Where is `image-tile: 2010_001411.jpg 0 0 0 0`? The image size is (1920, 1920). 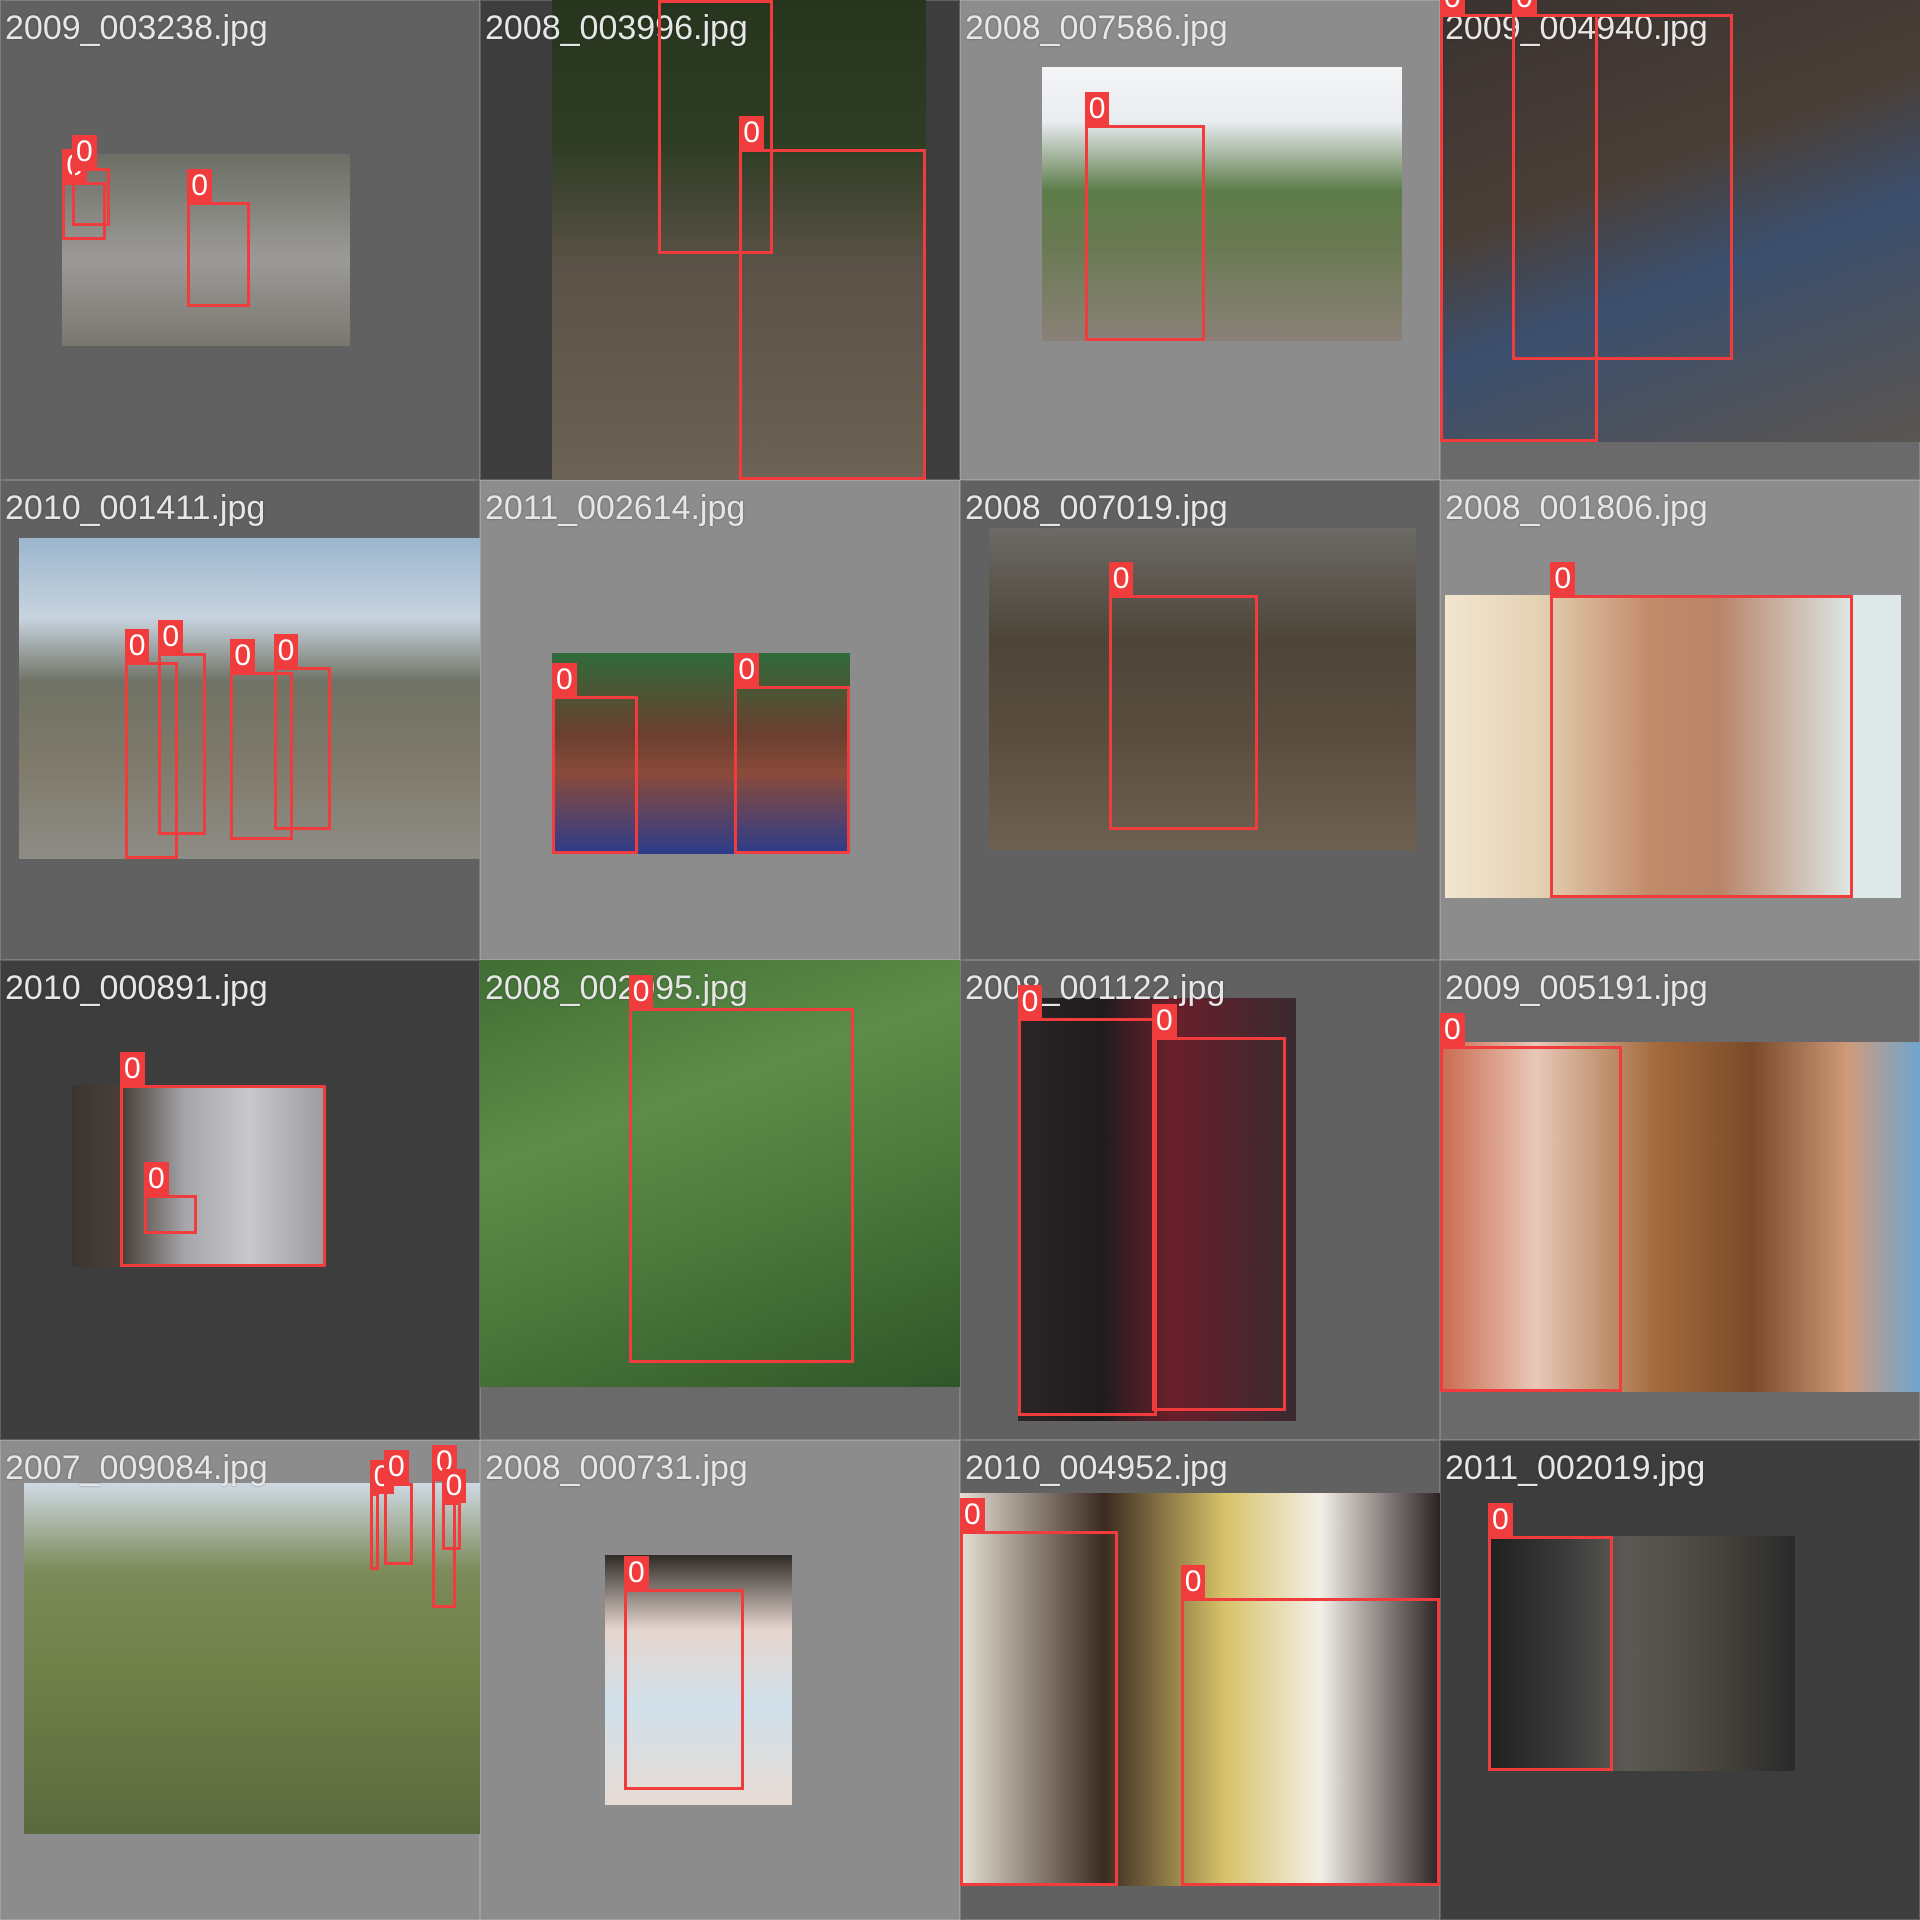 image-tile: 2010_001411.jpg 0 0 0 0 is located at coordinates (240, 720).